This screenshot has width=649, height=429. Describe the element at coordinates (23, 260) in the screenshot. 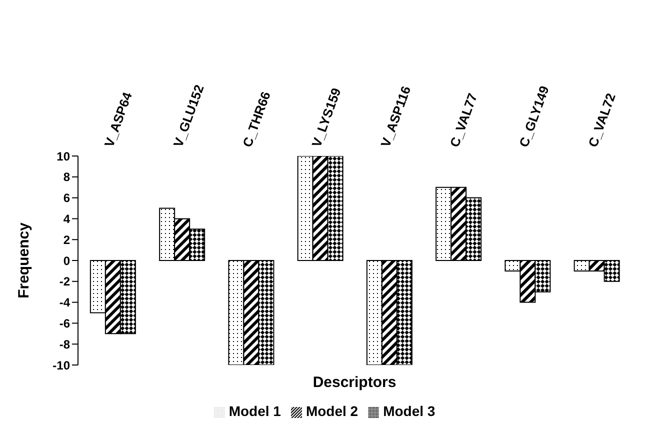

I see `y-axis-title: Frequency` at that location.